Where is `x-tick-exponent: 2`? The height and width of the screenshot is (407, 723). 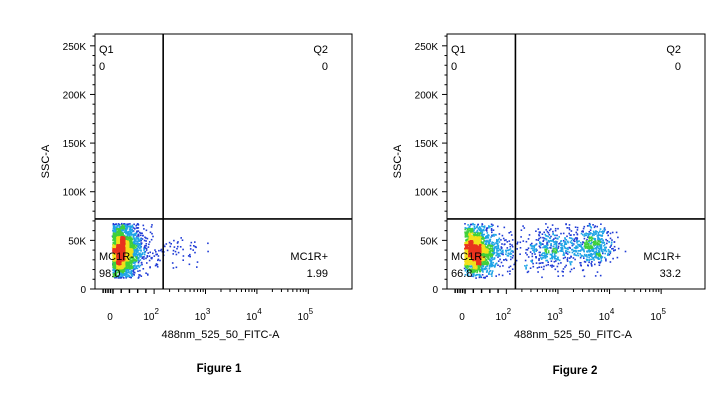
x-tick-exponent: 2 is located at coordinates (156, 311).